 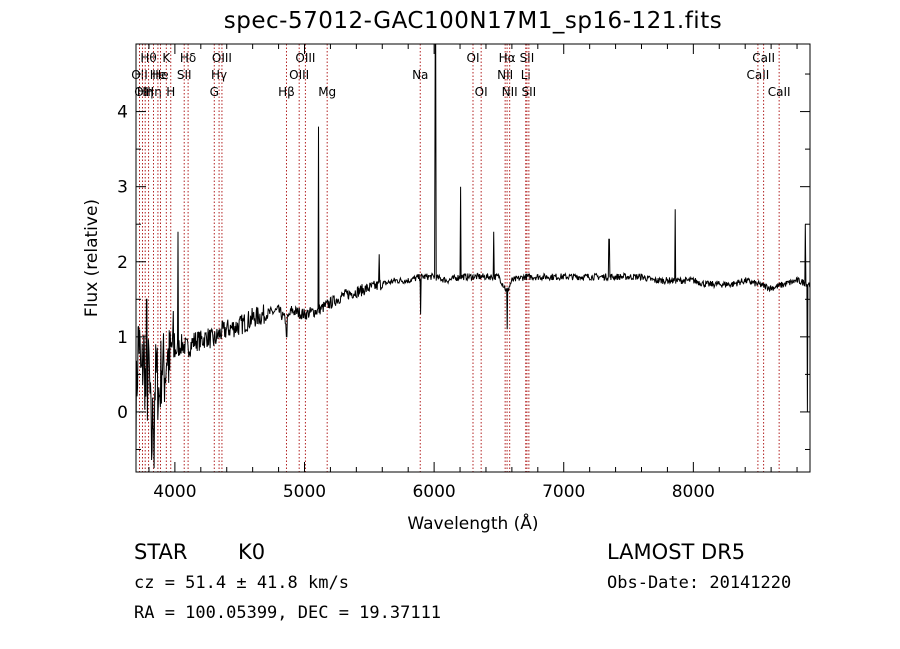 What do you see at coordinates (161, 552) in the screenshot?
I see `class-label: STAR` at bounding box center [161, 552].